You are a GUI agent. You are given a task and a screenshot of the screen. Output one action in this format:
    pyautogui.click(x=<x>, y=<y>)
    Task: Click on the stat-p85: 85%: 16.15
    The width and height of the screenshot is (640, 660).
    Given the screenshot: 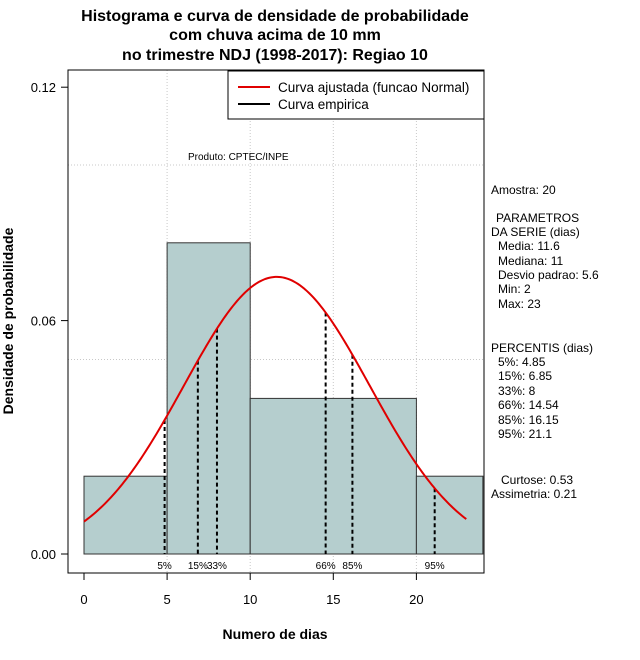 What is the action you would take?
    pyautogui.click(x=528, y=420)
    